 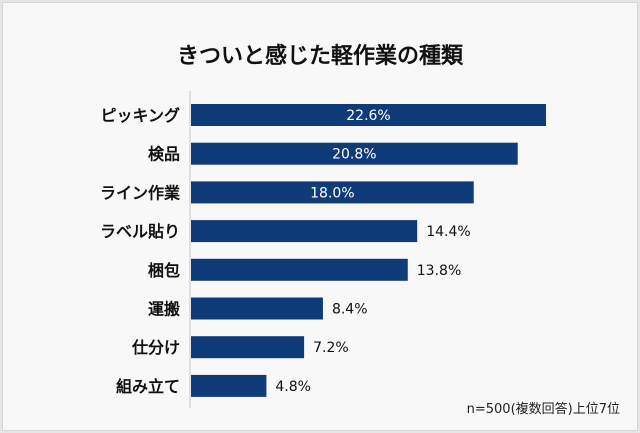 What do you see at coordinates (439, 271) in the screenshot?
I see `data-label: 13.8%` at bounding box center [439, 271].